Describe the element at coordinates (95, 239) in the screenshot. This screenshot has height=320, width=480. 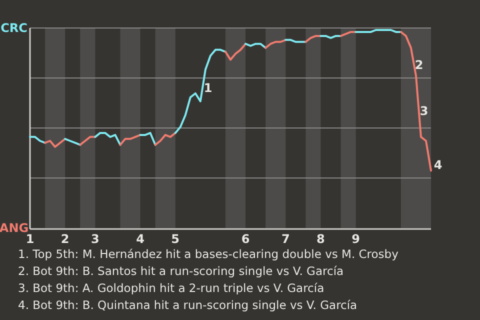
I see `x-tick-label: 3` at that location.